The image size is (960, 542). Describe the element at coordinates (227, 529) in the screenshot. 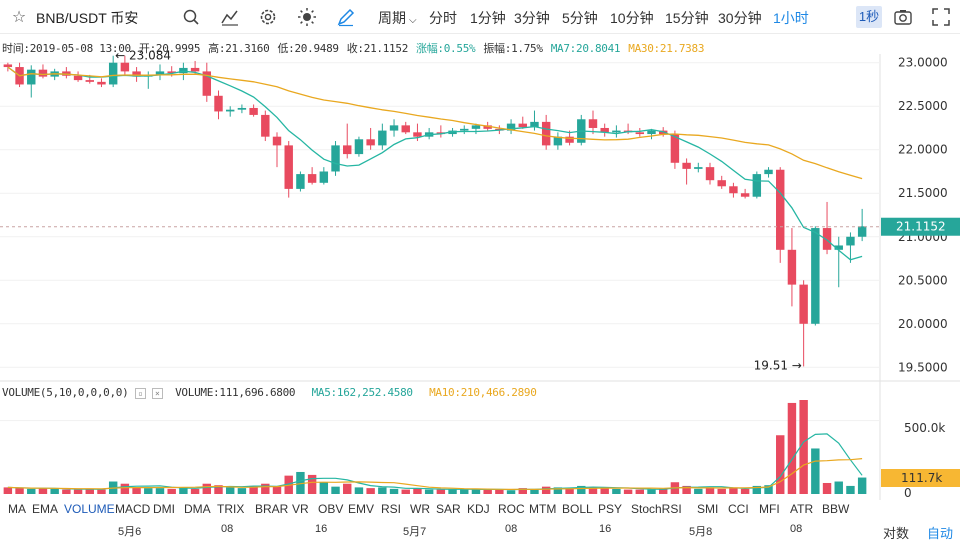

I see `date-label: 08` at that location.